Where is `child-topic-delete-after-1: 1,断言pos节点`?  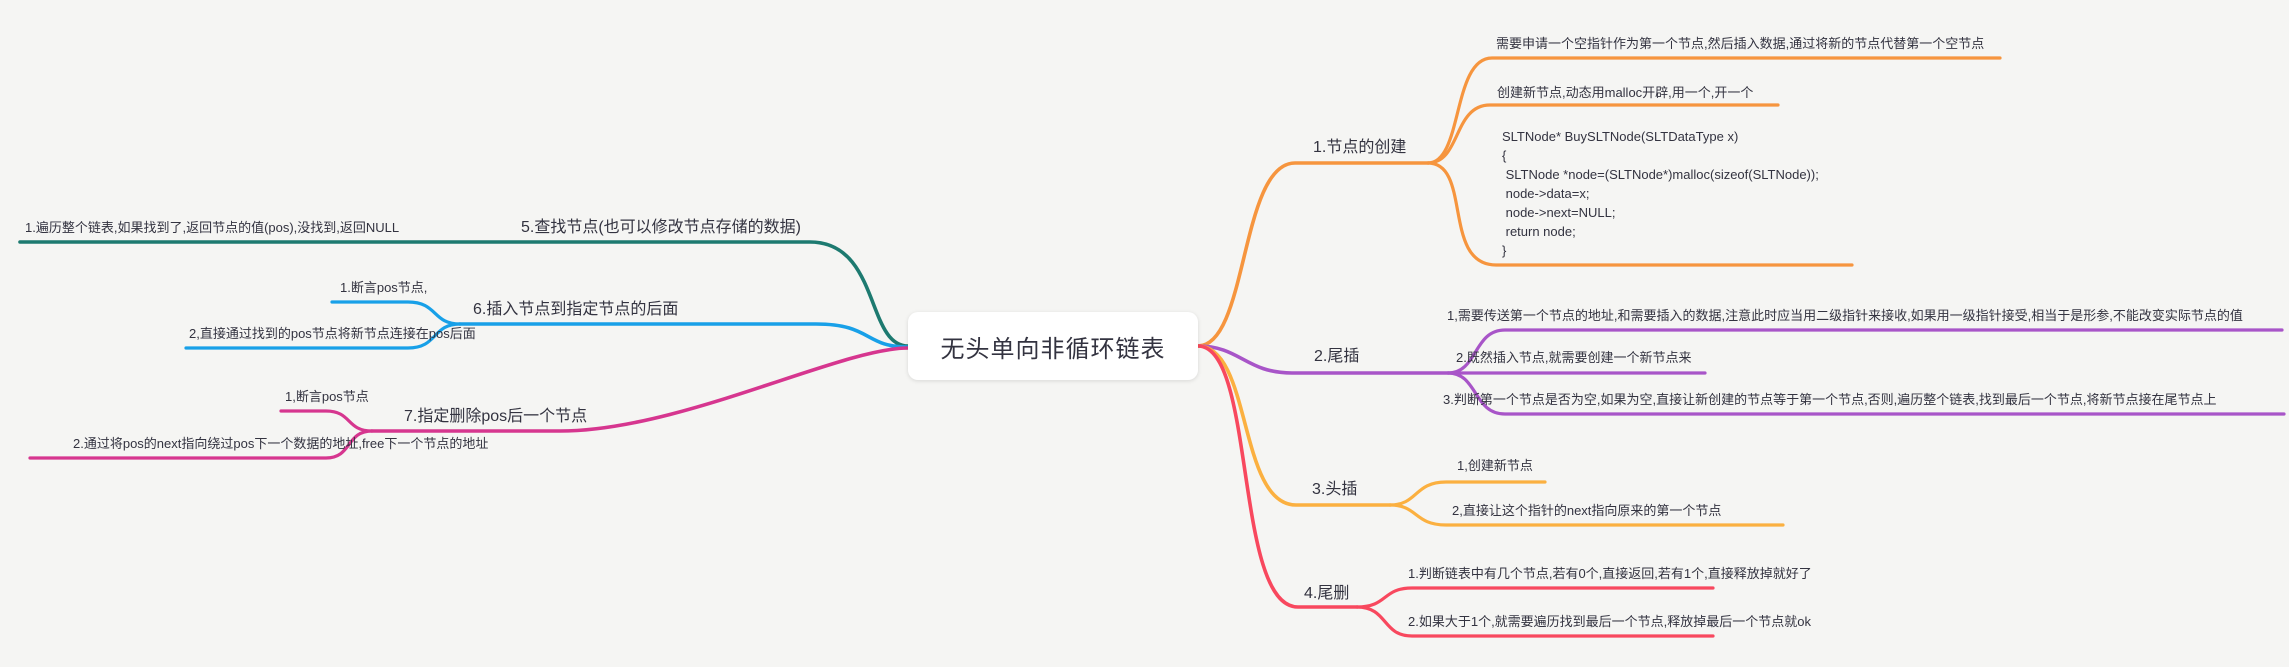 child-topic-delete-after-1: 1,断言pos节点 is located at coordinates (327, 396).